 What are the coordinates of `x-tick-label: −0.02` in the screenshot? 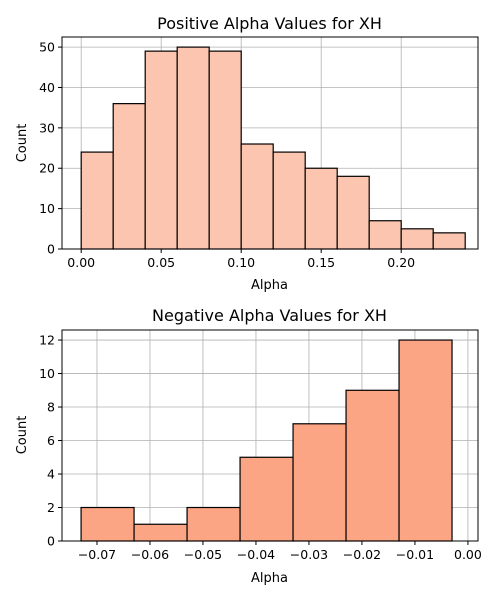 It's located at (362, 554).